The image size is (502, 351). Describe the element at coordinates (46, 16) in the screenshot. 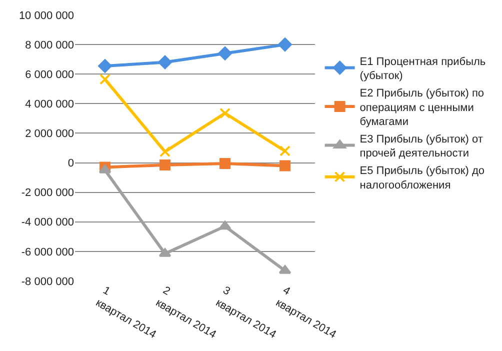

I see `y-tick-label: 10 000 000` at that location.